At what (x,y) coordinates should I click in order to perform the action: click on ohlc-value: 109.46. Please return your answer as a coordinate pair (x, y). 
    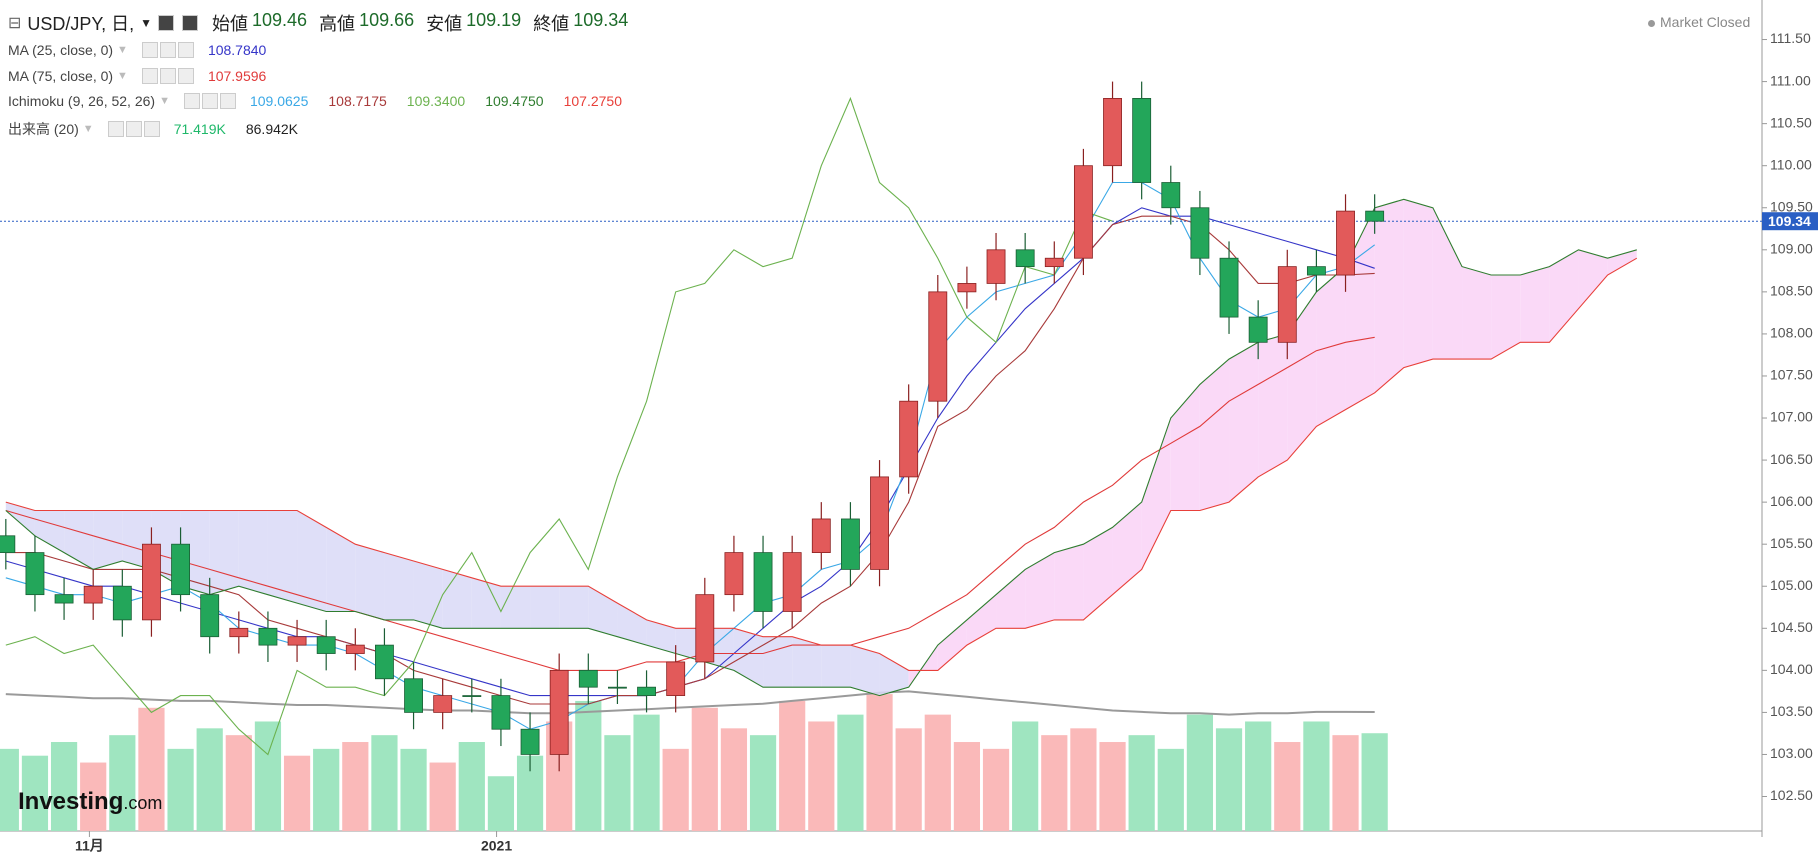
    Looking at the image, I should click on (280, 20).